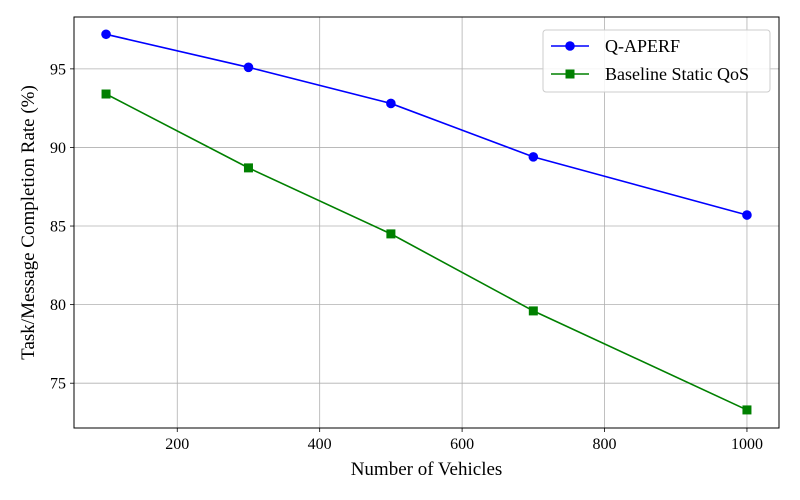 This screenshot has height=500, width=800. Describe the element at coordinates (605, 444) in the screenshot. I see `x-tick-label: 800` at that location.